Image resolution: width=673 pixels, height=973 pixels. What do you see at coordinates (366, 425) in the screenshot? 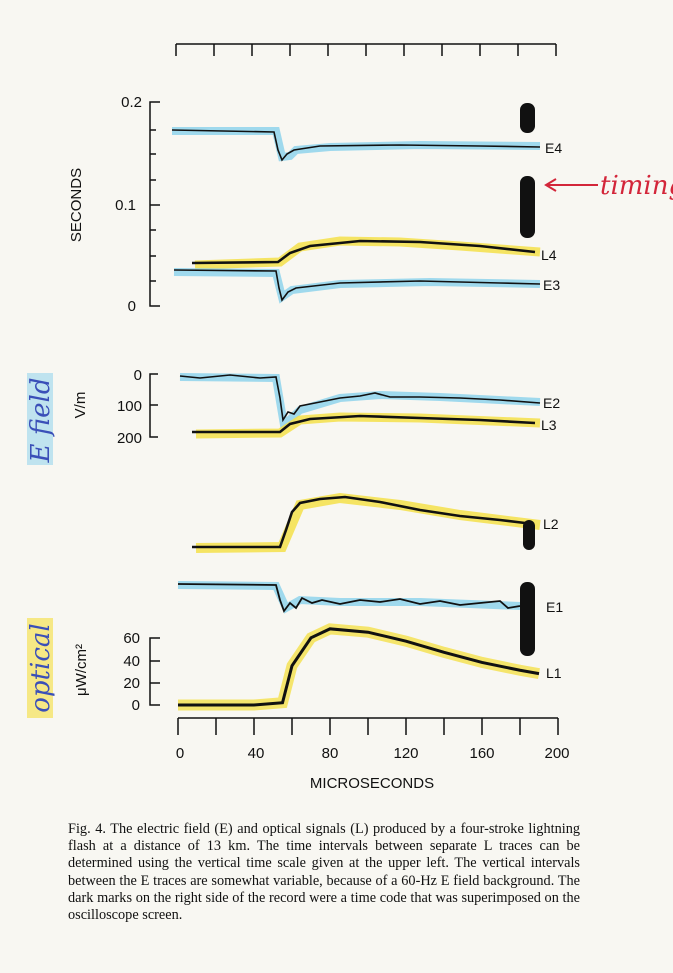
I see `trace-l3` at bounding box center [366, 425].